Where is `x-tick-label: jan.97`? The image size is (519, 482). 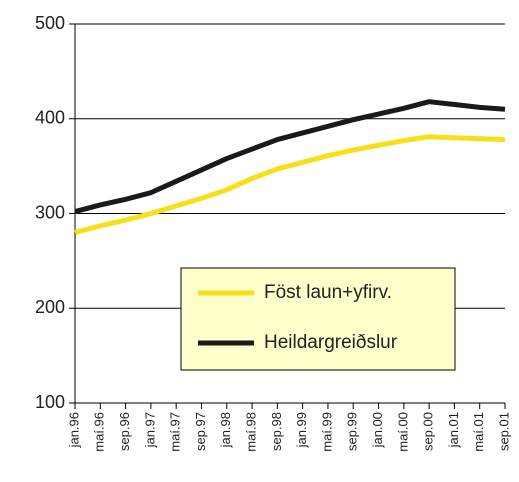
x-tick-label: jan.97 is located at coordinates (149, 430).